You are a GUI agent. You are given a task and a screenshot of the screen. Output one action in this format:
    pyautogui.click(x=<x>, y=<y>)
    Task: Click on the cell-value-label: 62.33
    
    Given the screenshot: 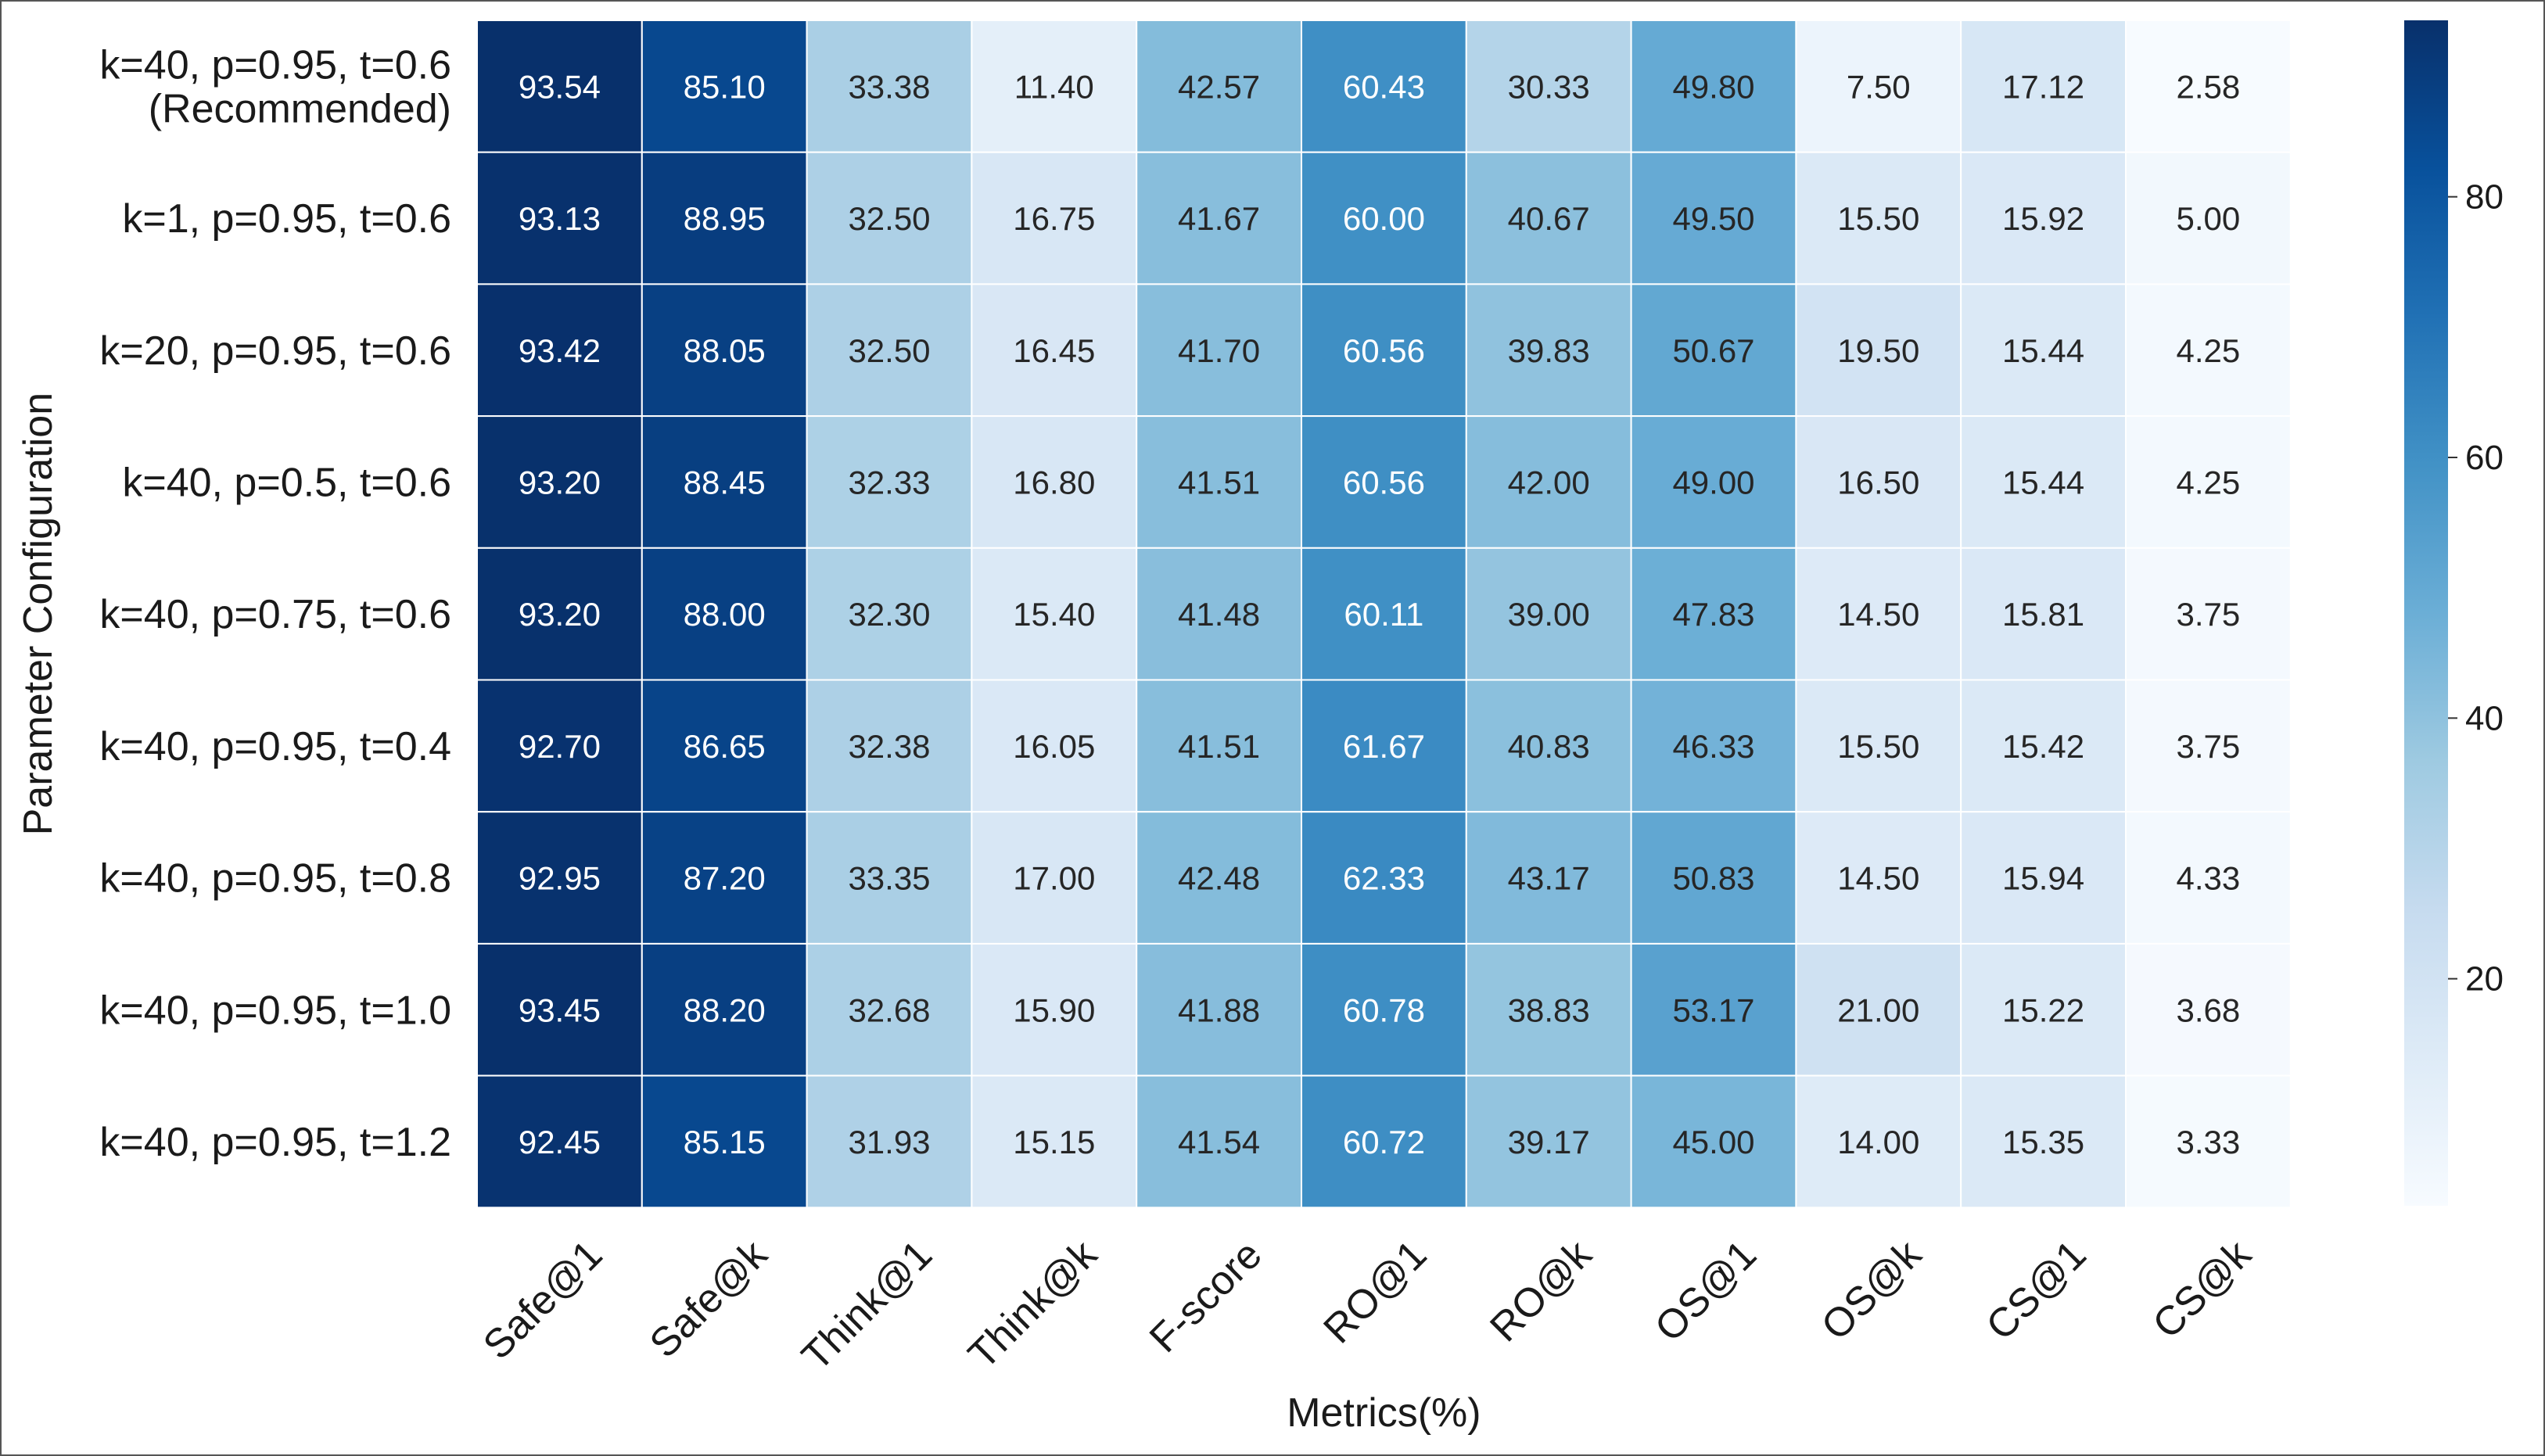 What is the action you would take?
    pyautogui.click(x=1384, y=878)
    